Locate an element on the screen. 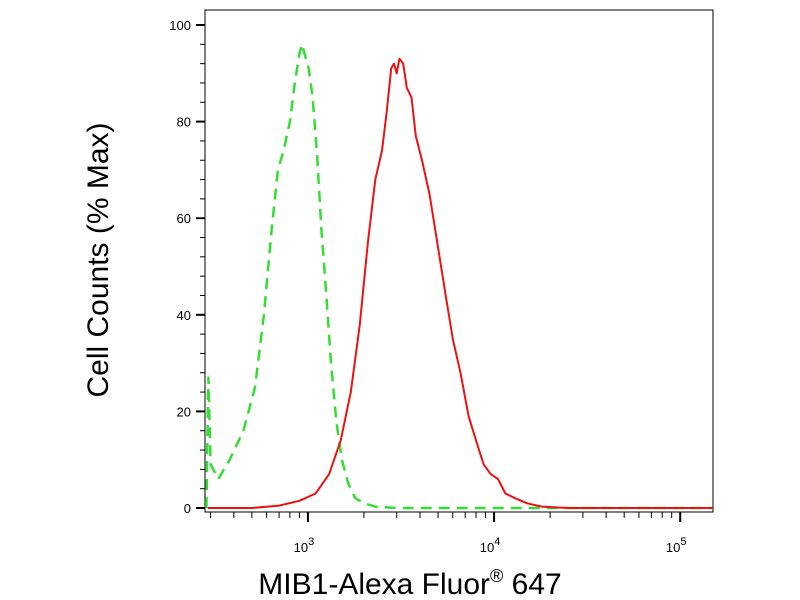 The height and width of the screenshot is (600, 800). x-tick-label-exponent: 3 is located at coordinates (311, 542).